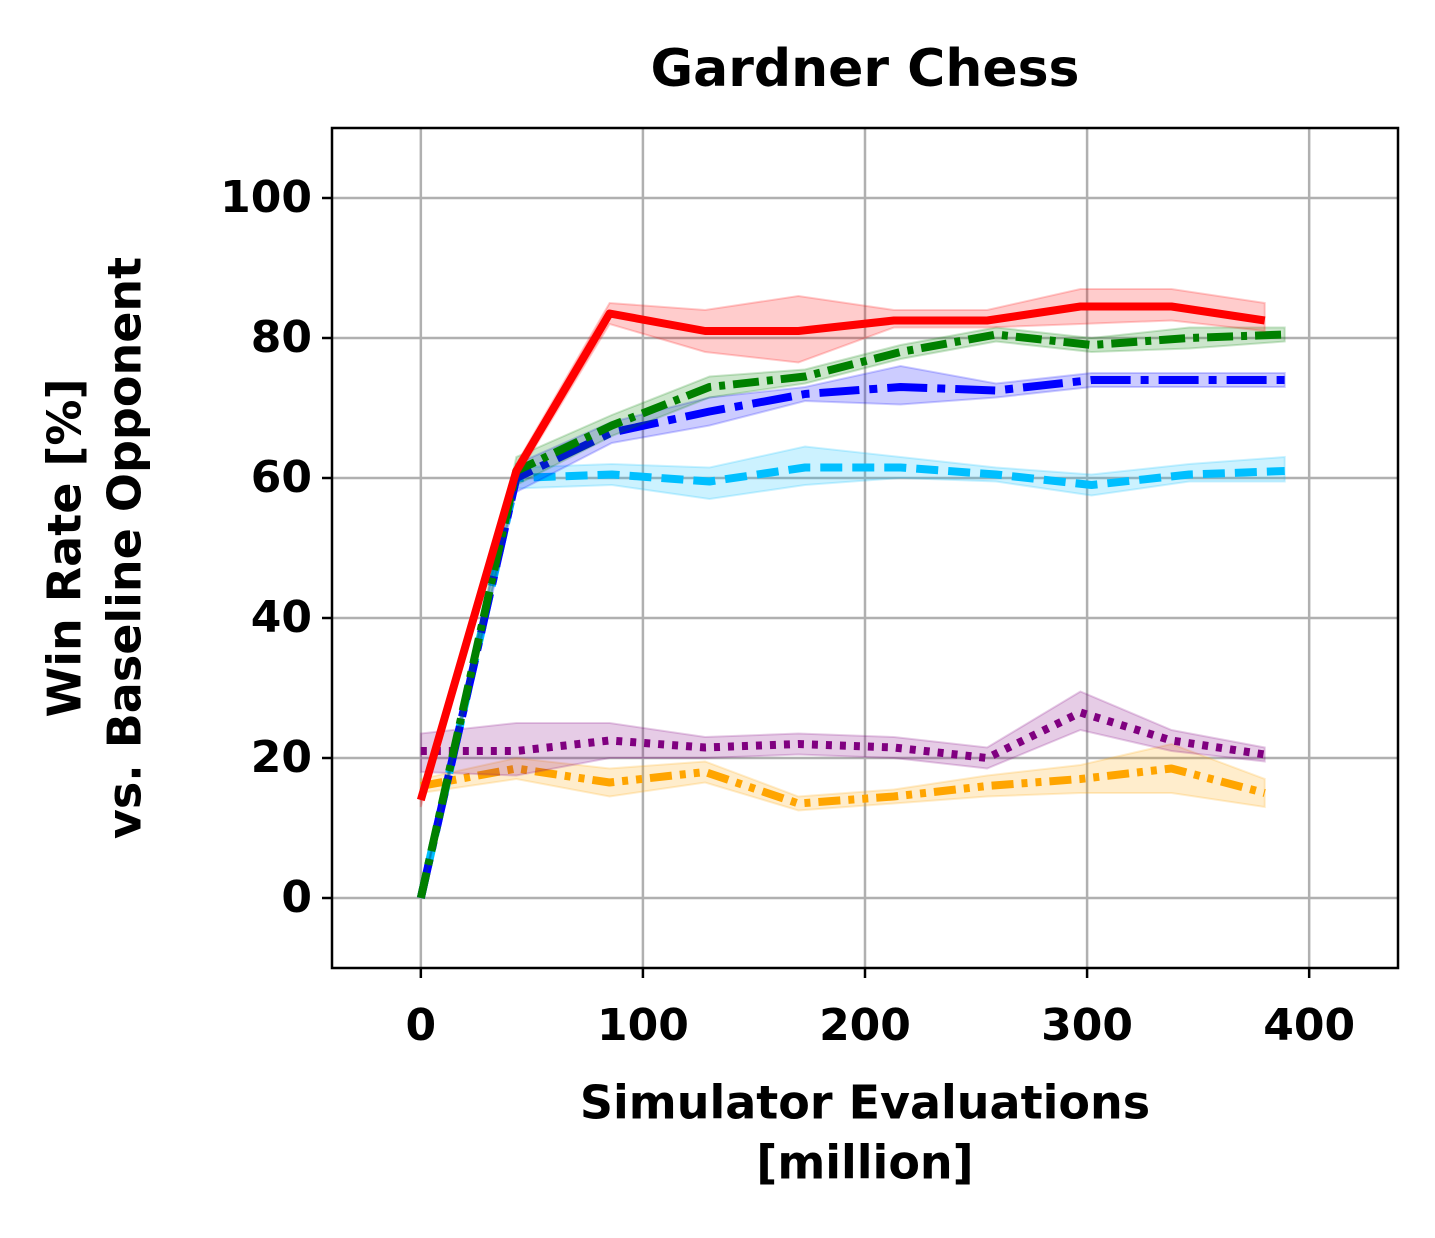  Describe the element at coordinates (865, 1103) in the screenshot. I see `x-axis-label: Simulator Evaluations` at that location.